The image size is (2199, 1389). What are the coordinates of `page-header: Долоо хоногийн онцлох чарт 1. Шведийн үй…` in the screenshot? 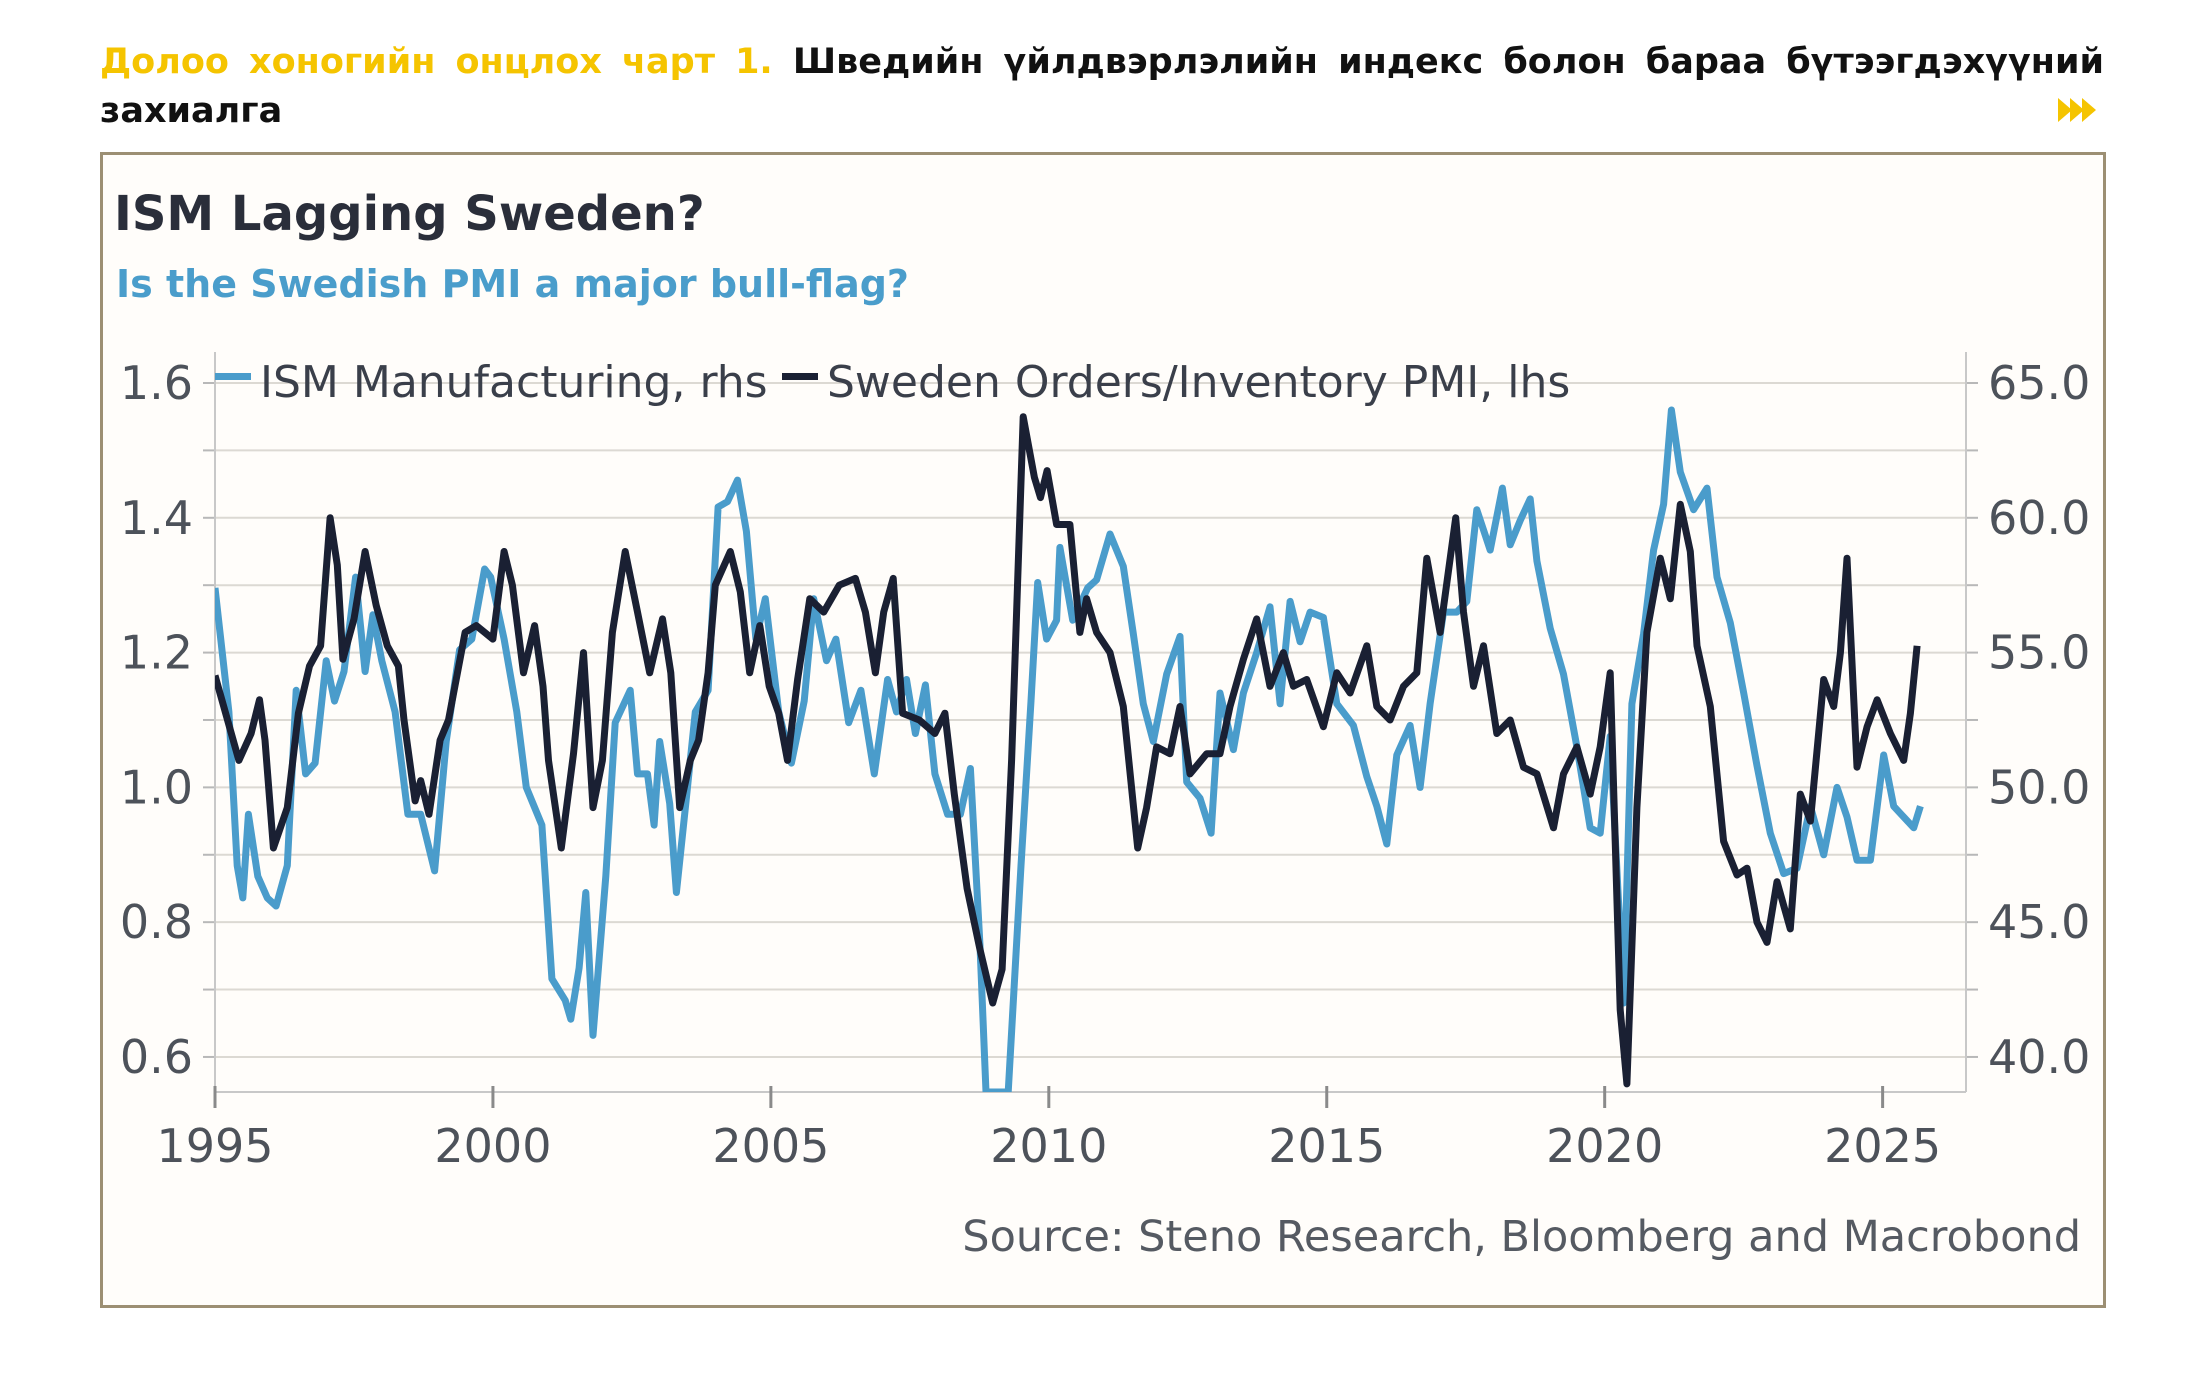 It's located at (1102, 87).